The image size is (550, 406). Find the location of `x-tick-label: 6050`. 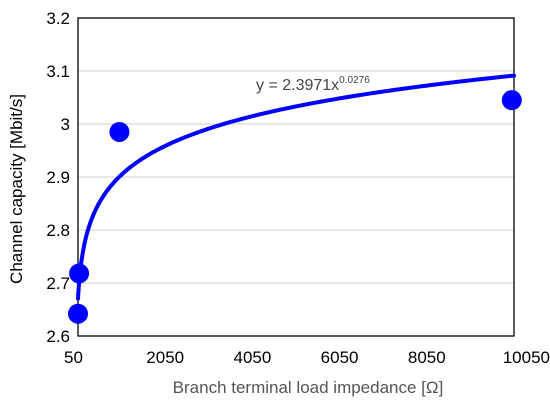

x-tick-label: 6050 is located at coordinates (340, 357).